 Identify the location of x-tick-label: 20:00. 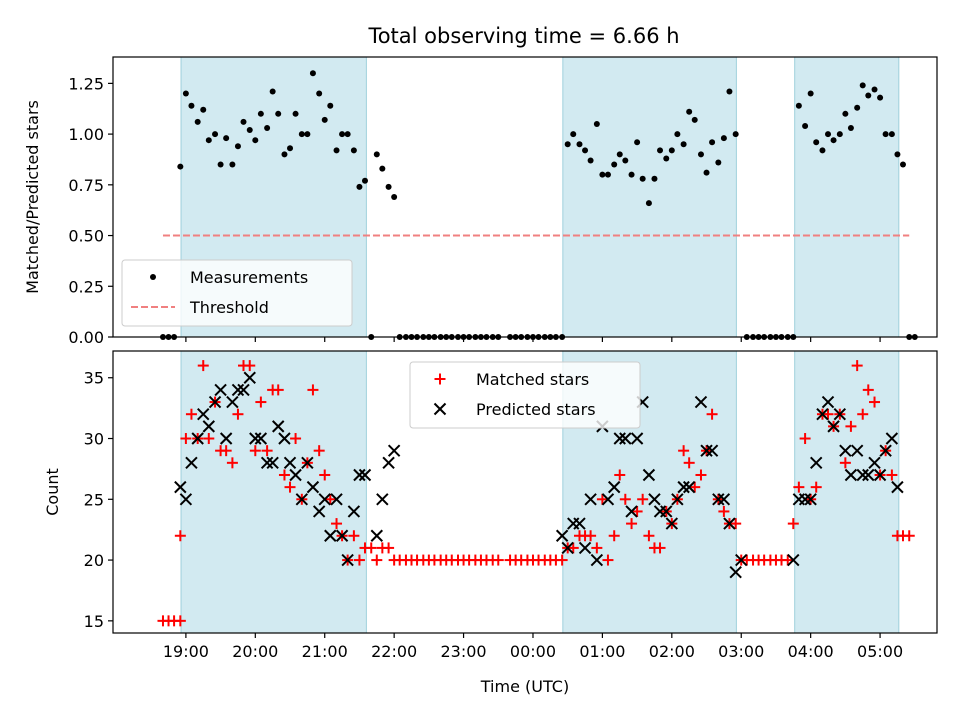
(255, 651).